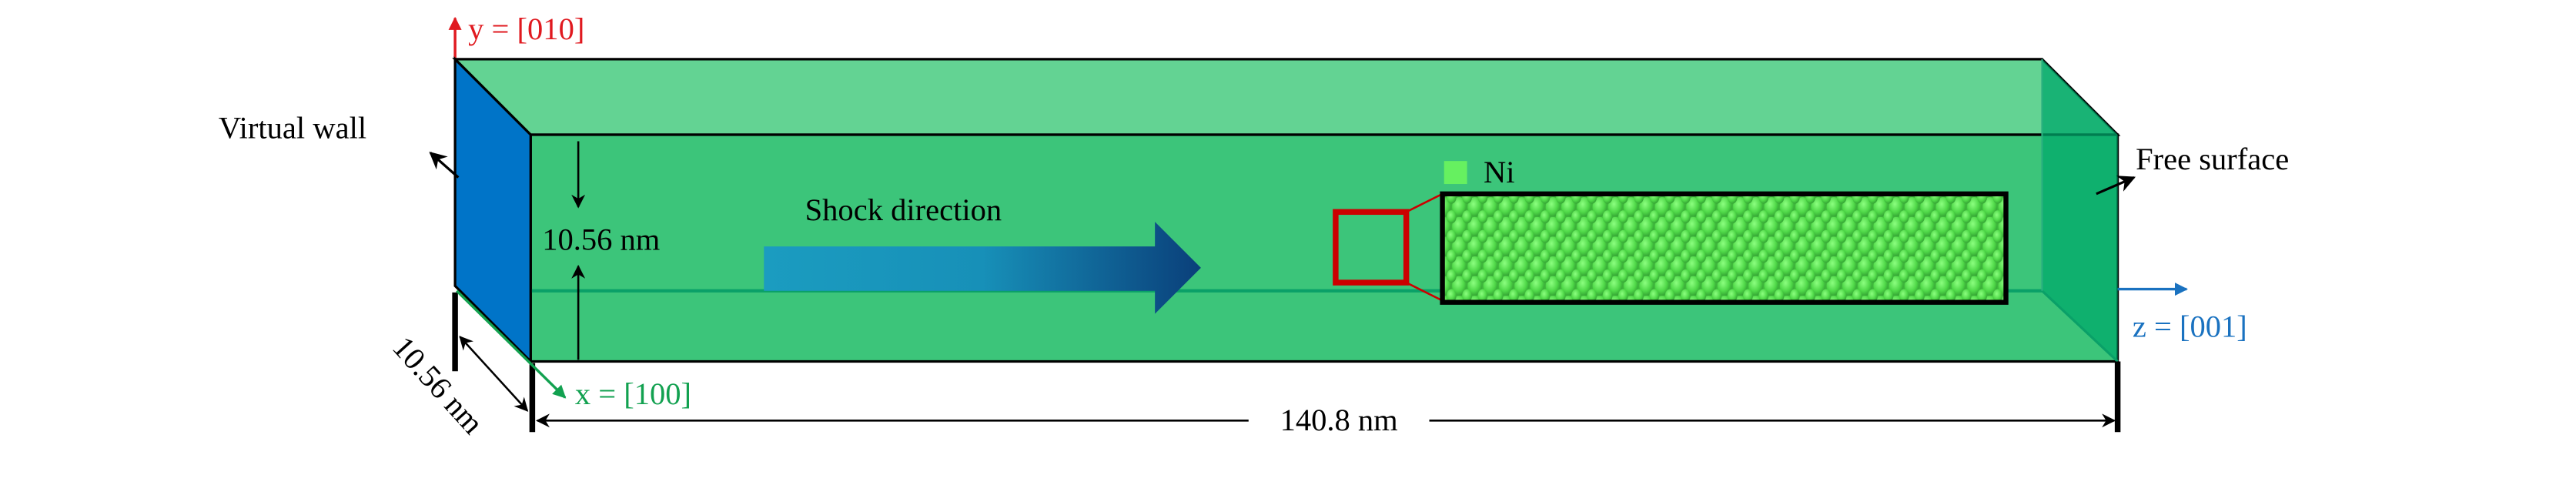 Image resolution: width=2576 pixels, height=485 pixels. What do you see at coordinates (2116, 186) in the screenshot?
I see `free-surface-arrow` at bounding box center [2116, 186].